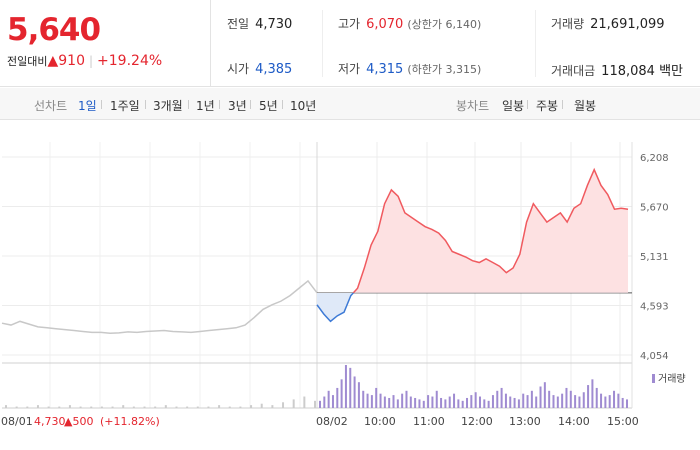 The height and width of the screenshot is (450, 700). What do you see at coordinates (87, 106) in the screenshot?
I see `period-1d: 1일` at bounding box center [87, 106].